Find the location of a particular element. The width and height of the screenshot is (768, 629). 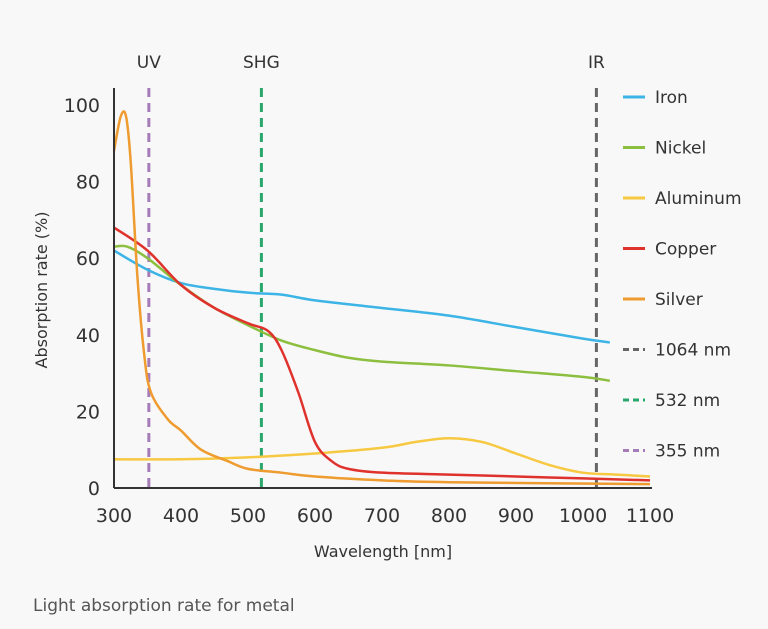

legend-label: Nickel is located at coordinates (680, 149).